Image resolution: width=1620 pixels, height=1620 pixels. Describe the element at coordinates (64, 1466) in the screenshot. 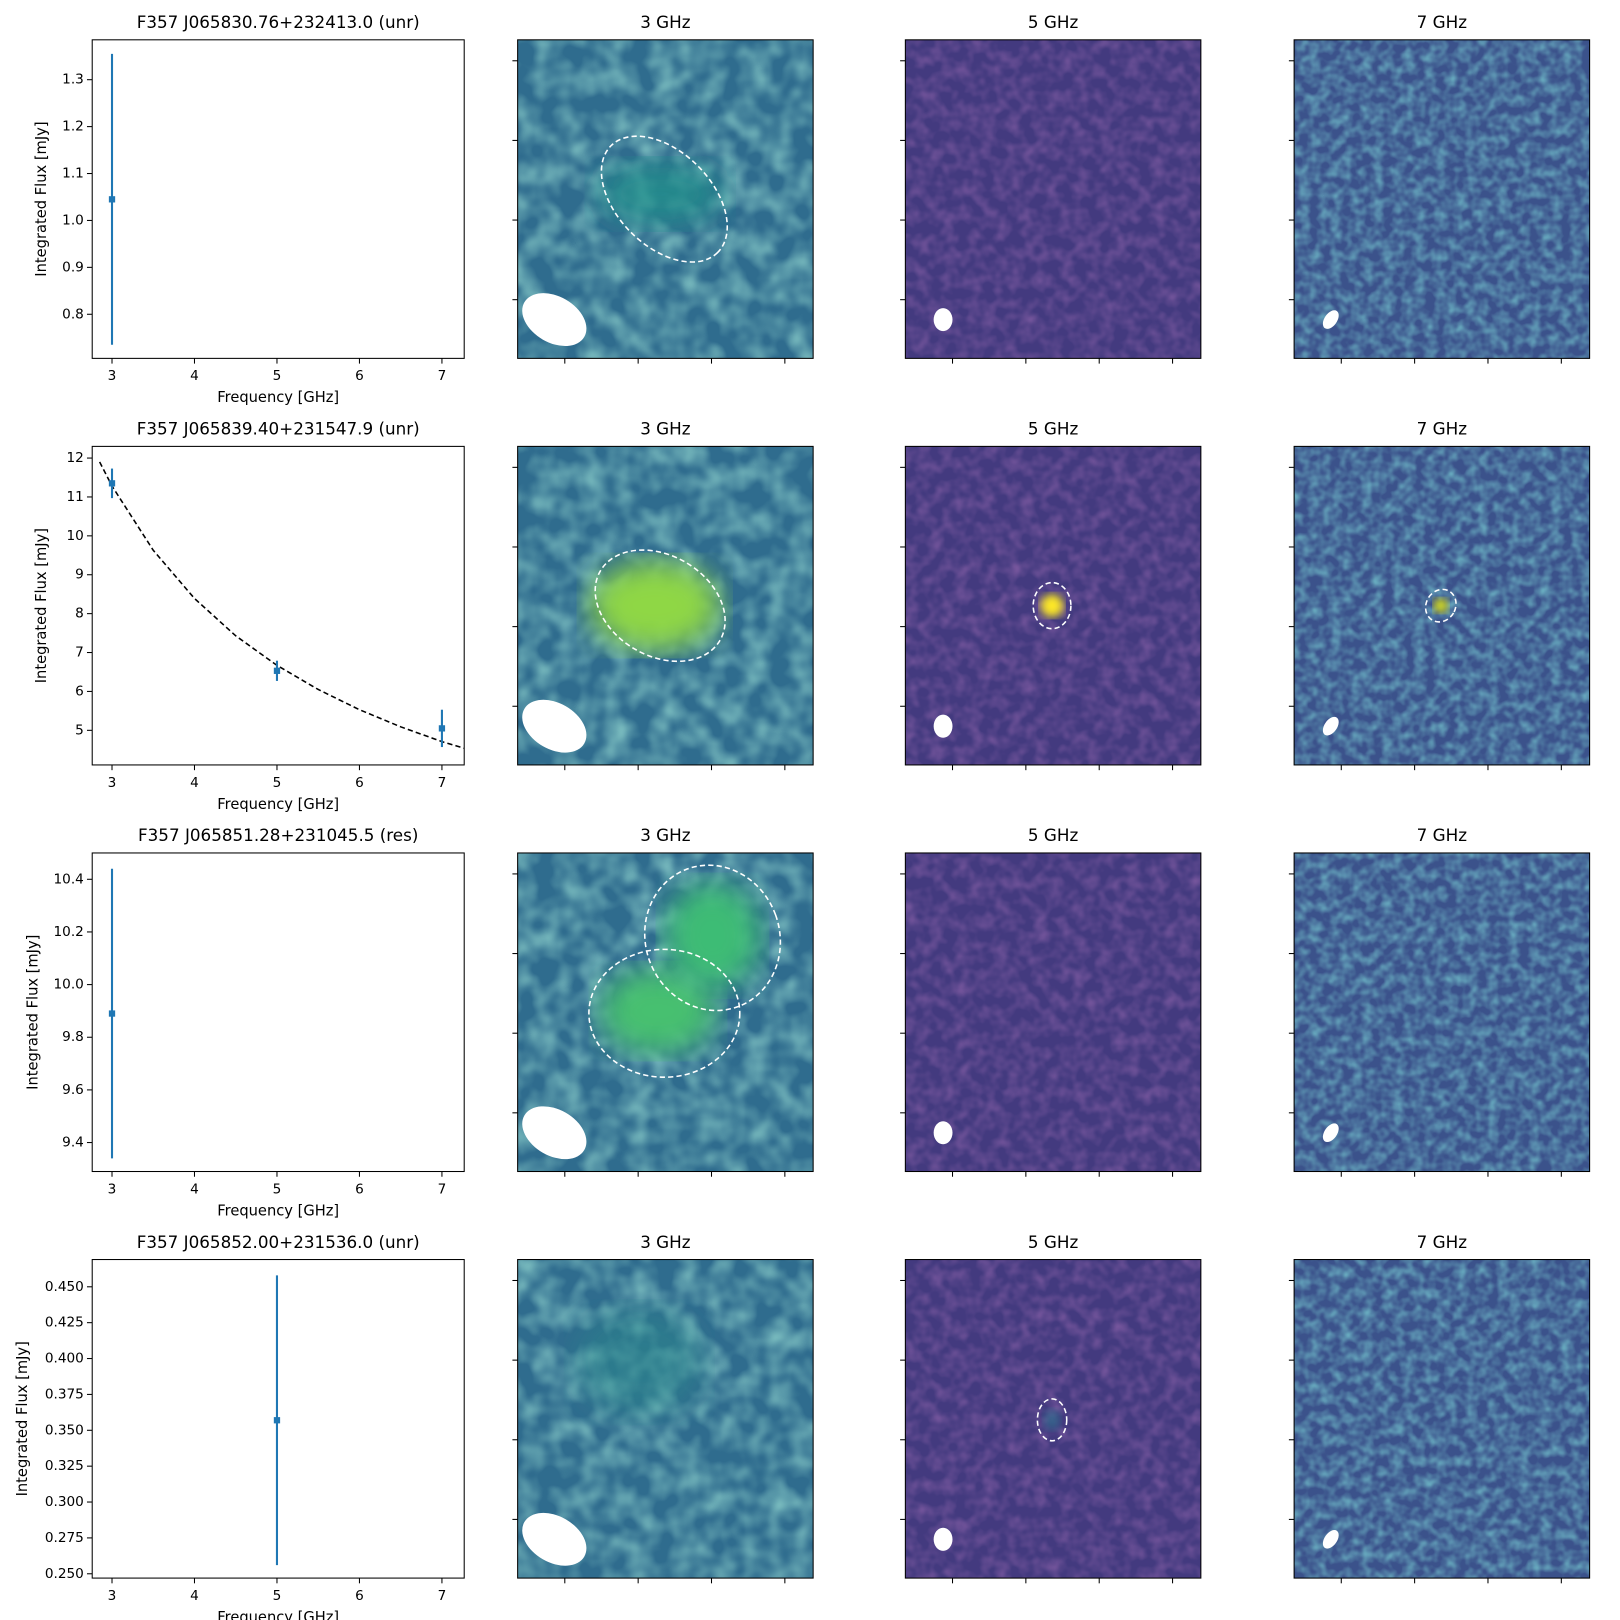

I see `y-tick-label: 0.325` at that location.